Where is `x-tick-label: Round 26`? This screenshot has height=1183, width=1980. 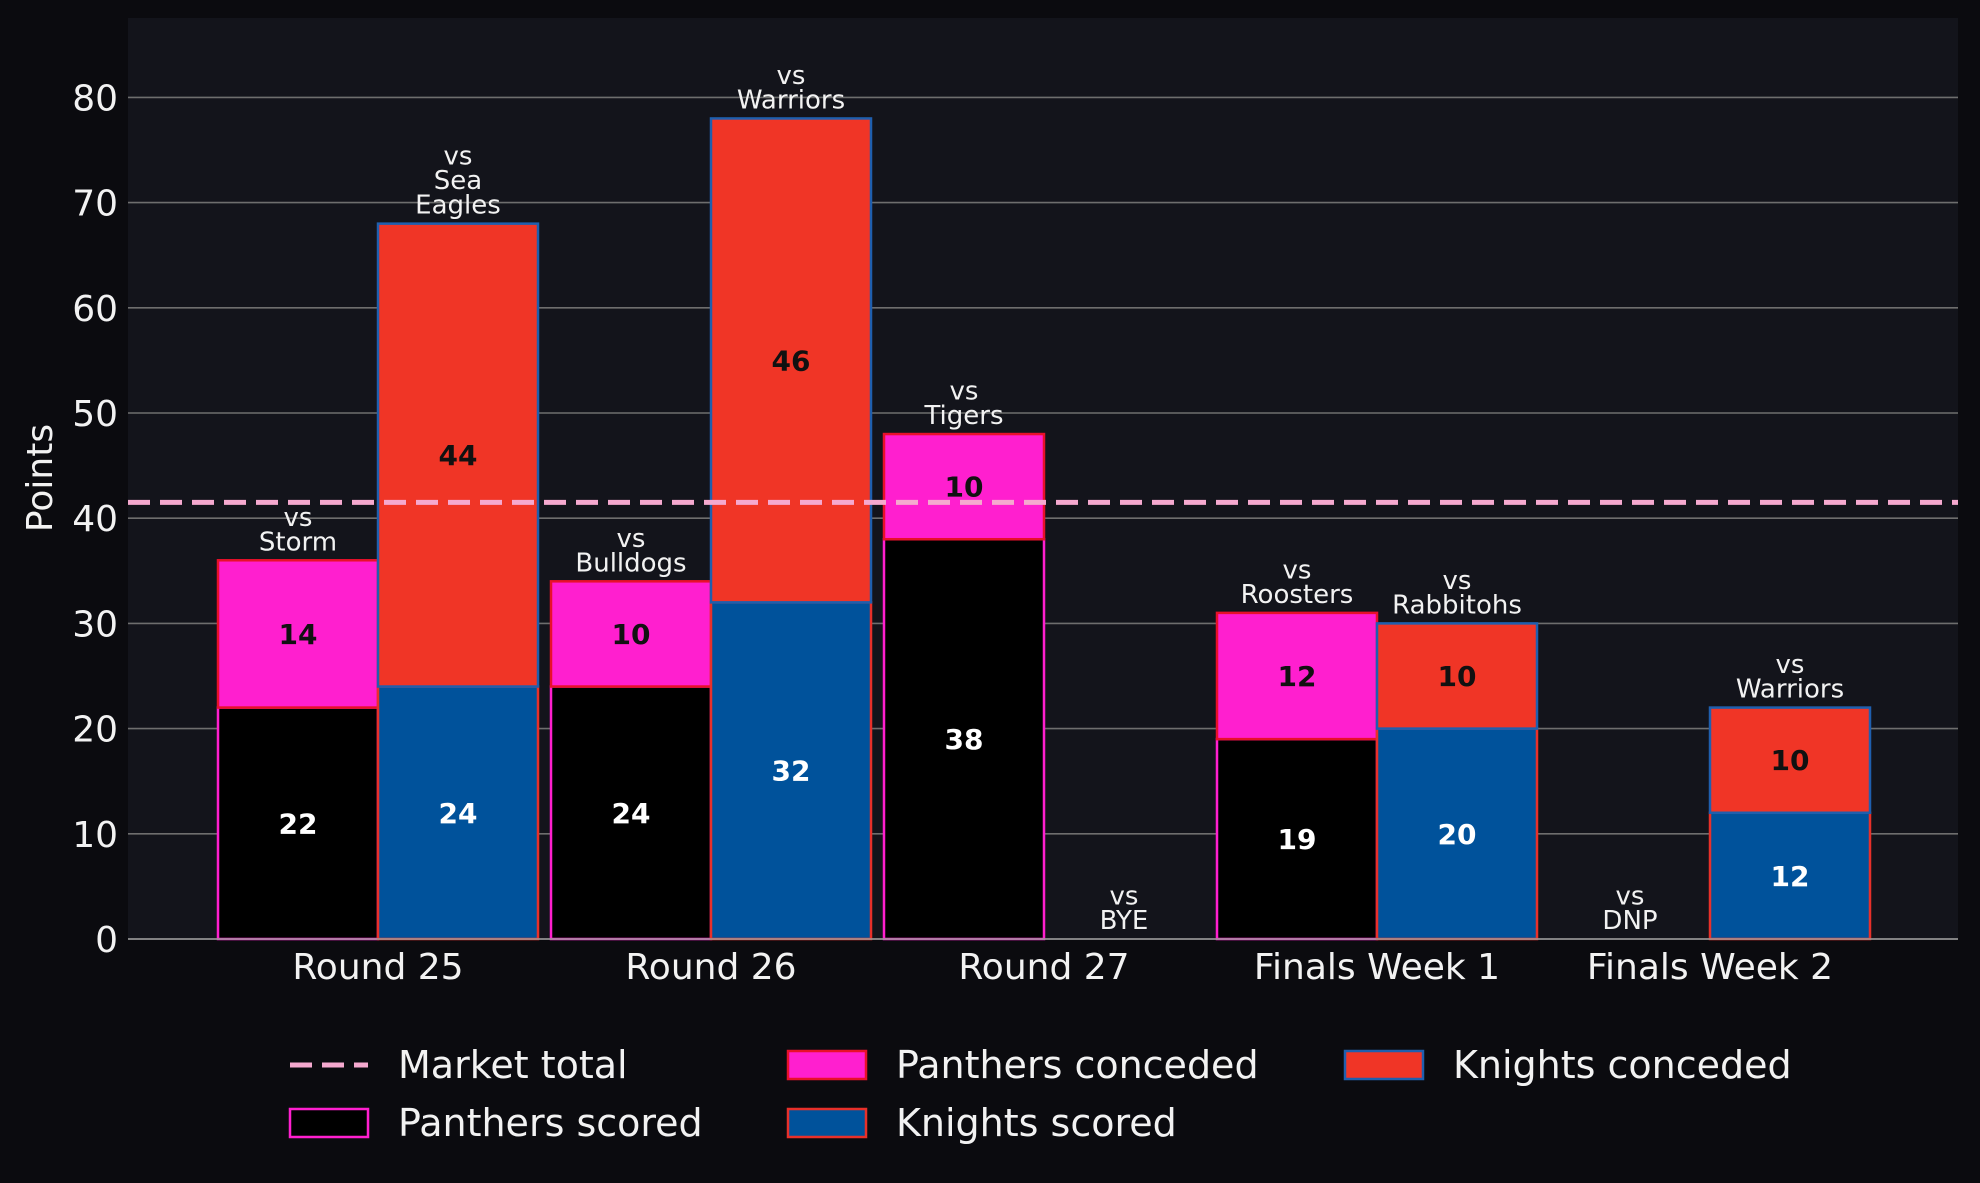
x-tick-label: Round 26 is located at coordinates (710, 967).